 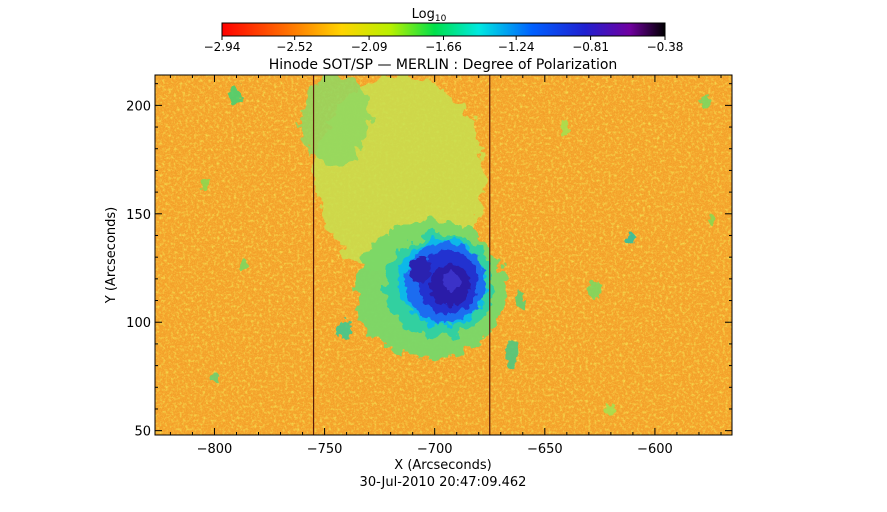 What do you see at coordinates (294, 47) in the screenshot?
I see `colorbar-tick-label: −2.52` at bounding box center [294, 47].